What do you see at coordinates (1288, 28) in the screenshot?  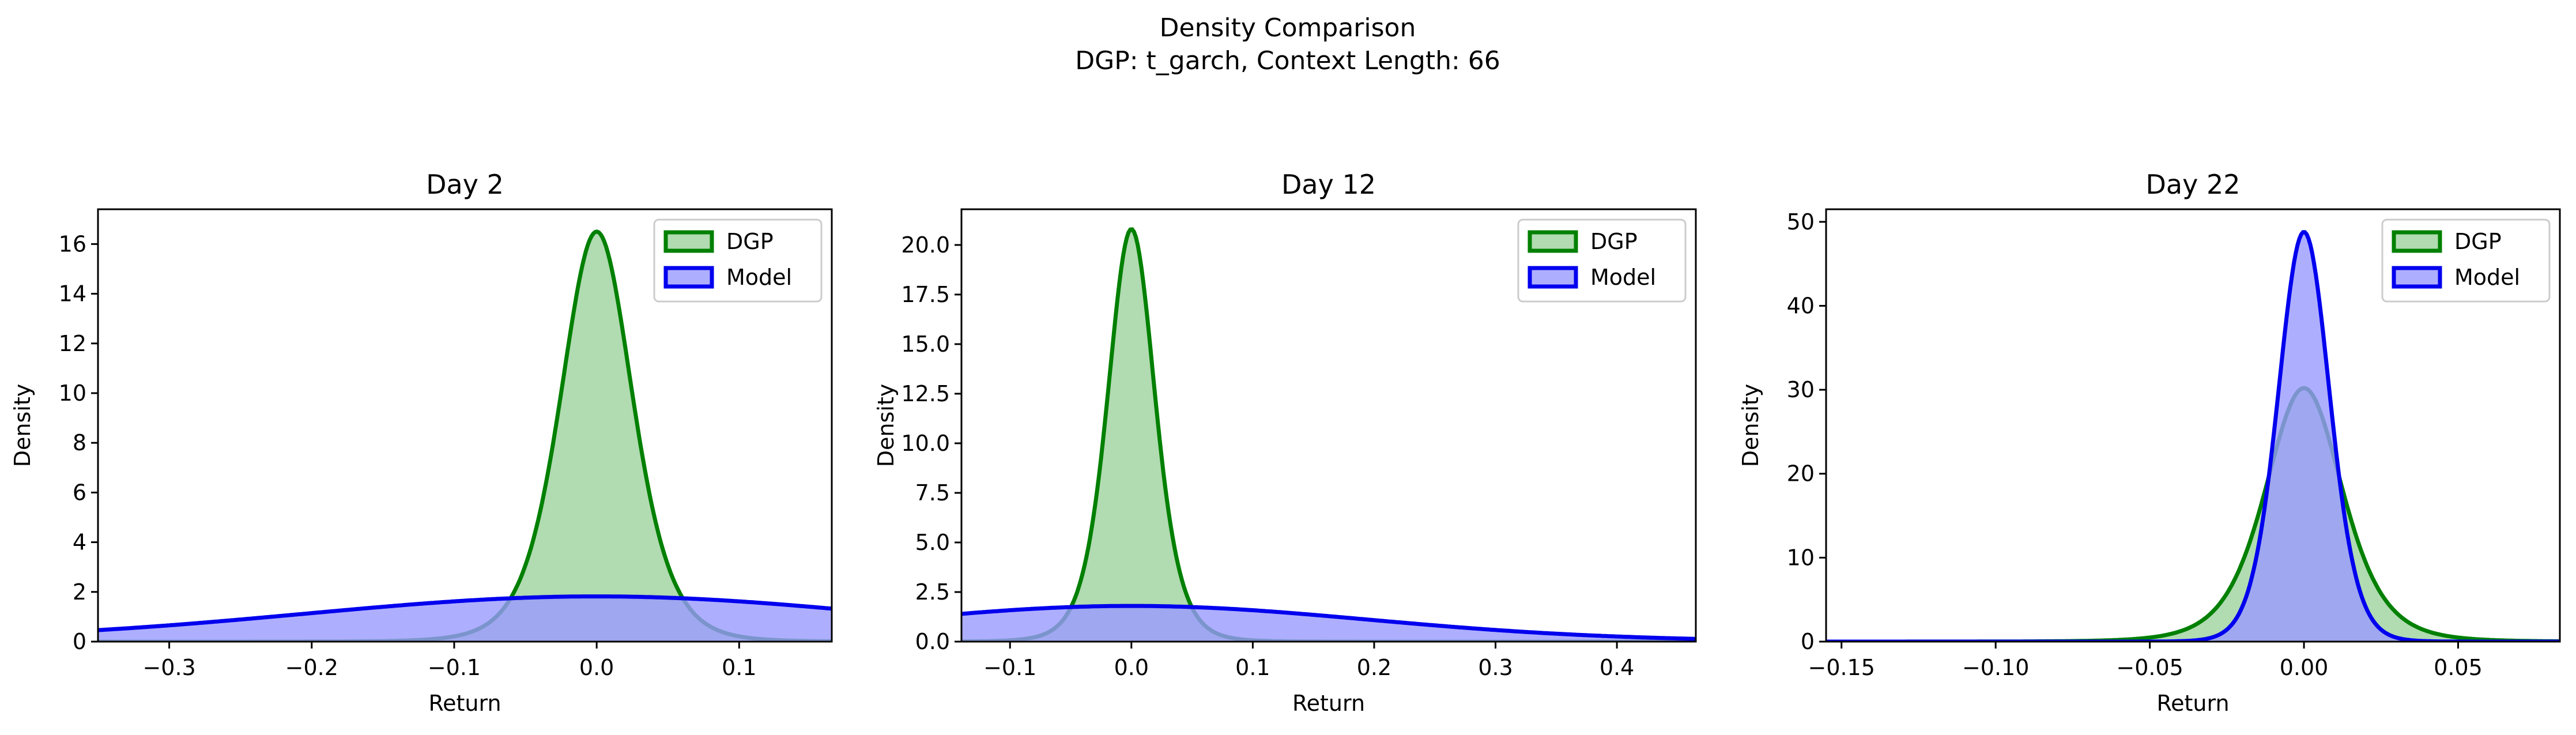 I see `figure-title: Density Comparison` at bounding box center [1288, 28].